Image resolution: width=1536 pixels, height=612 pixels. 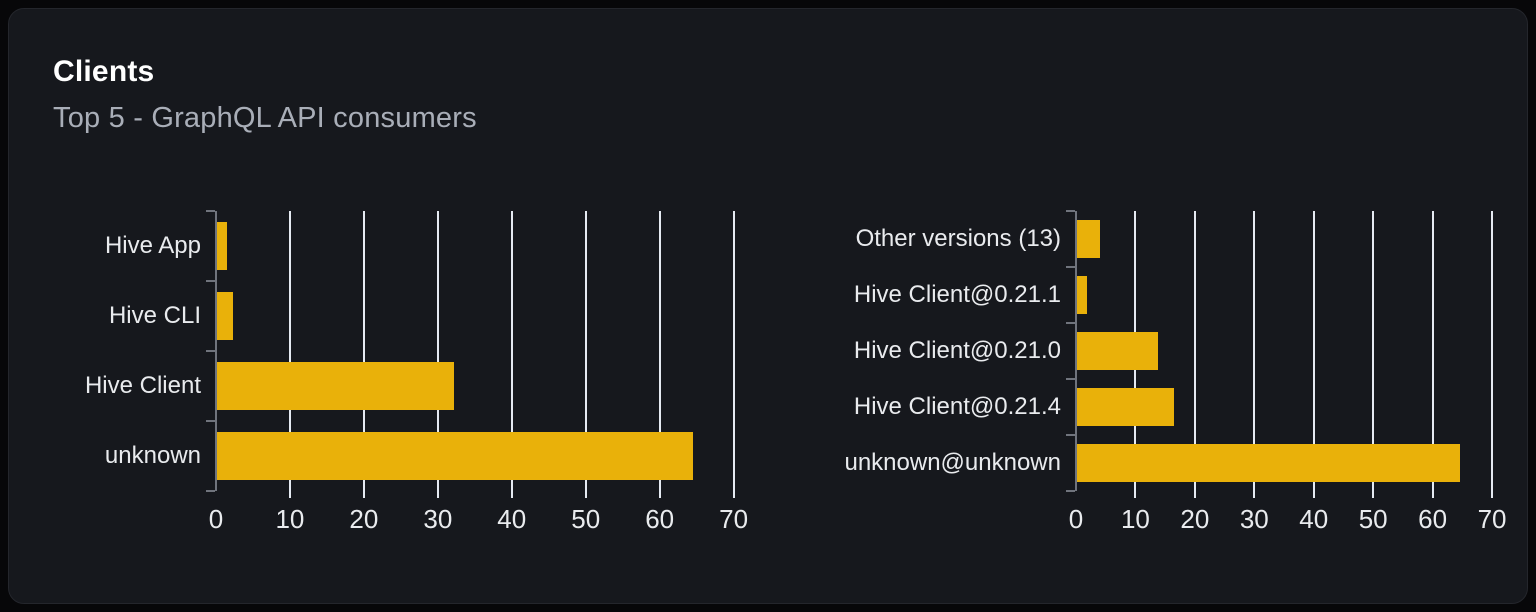 What do you see at coordinates (957, 350) in the screenshot?
I see `category-label: Hive Client@0.21.0` at bounding box center [957, 350].